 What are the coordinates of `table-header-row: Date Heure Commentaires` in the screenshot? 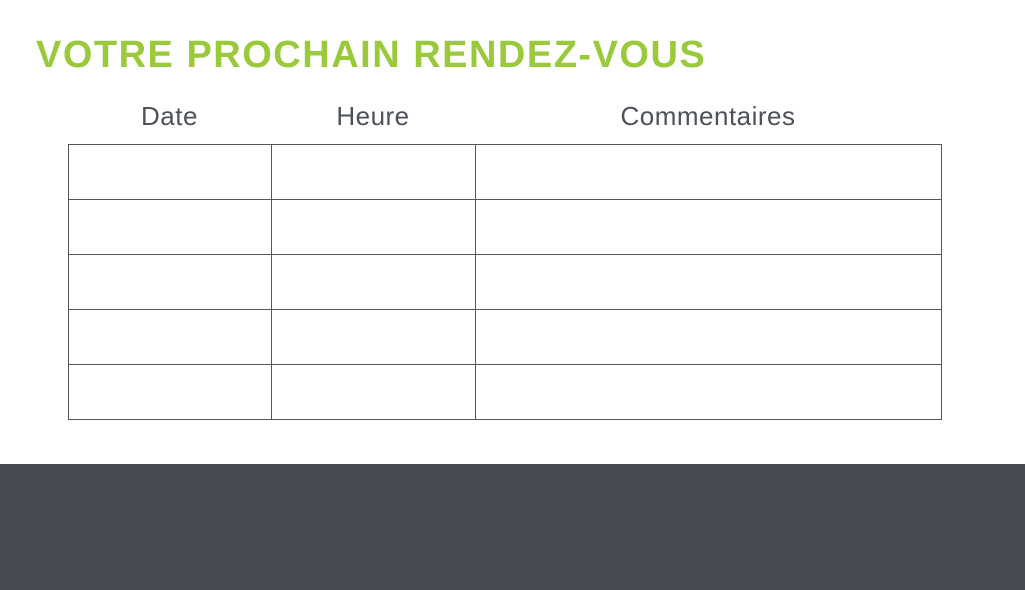 It's located at (504, 116).